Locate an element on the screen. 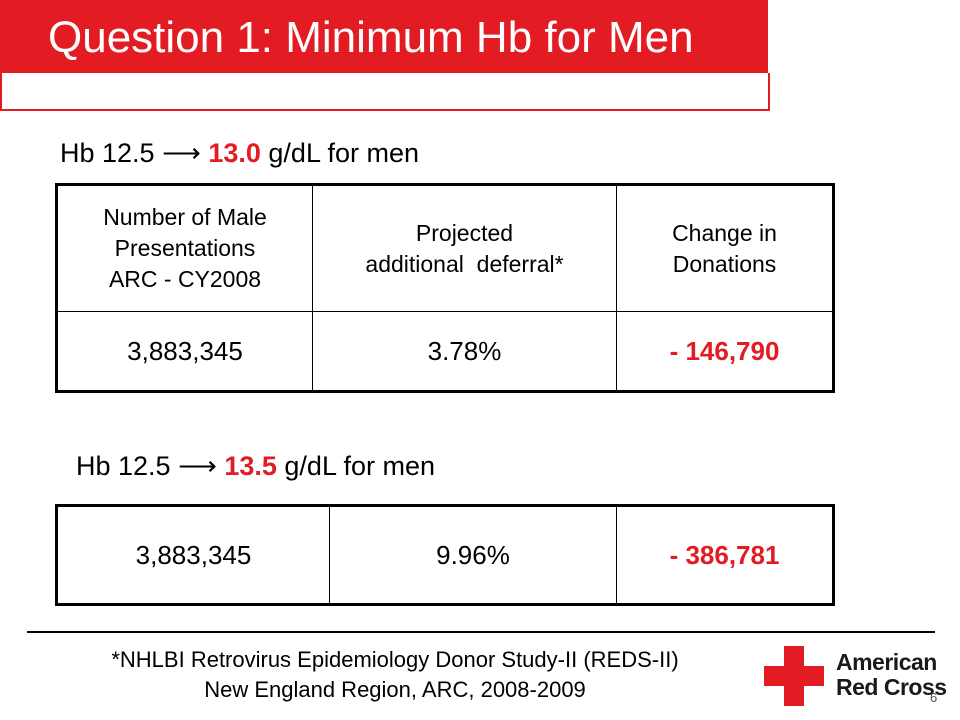  heading-value: 13.5 is located at coordinates (250, 466).